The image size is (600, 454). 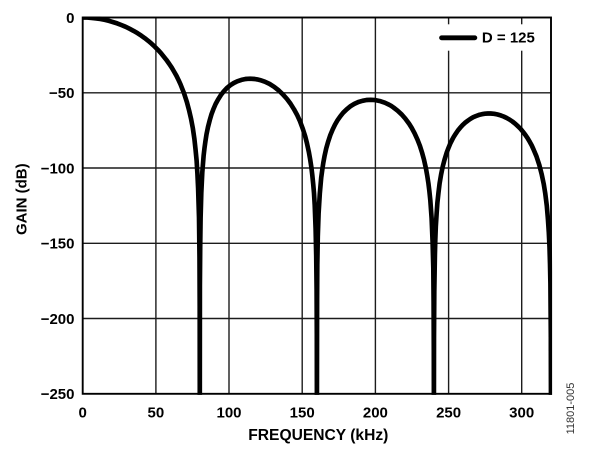 What do you see at coordinates (318, 435) in the screenshot?
I see `svg-text: FREQUENCY (kHz)` at bounding box center [318, 435].